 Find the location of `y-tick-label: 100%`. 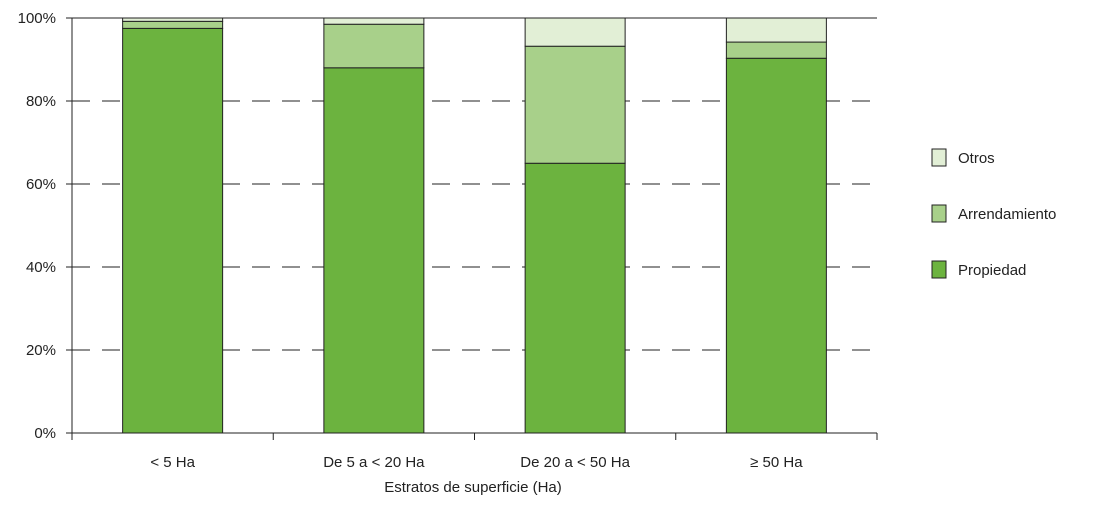

y-tick-label: 100% is located at coordinates (37, 18).